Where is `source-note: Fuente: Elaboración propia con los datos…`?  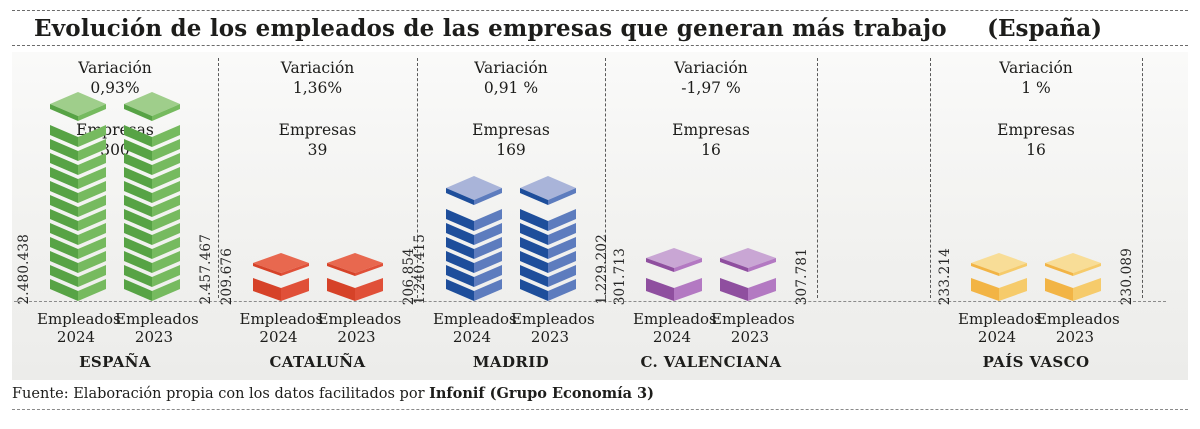
source-note: Fuente: Elaboración propia con los datos… is located at coordinates (600, 397).